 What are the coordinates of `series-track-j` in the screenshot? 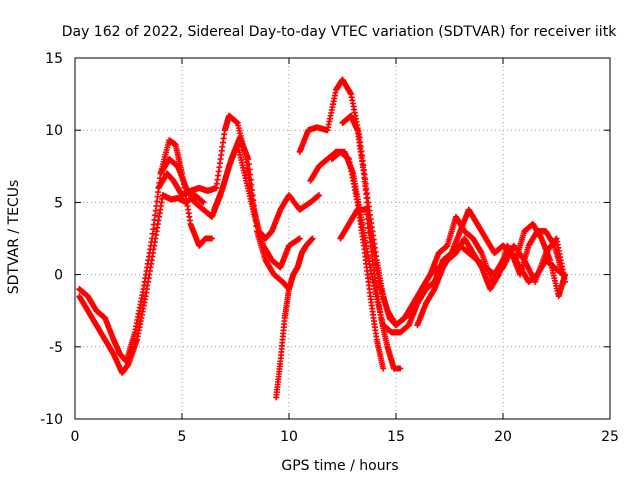 It's located at (370, 289).